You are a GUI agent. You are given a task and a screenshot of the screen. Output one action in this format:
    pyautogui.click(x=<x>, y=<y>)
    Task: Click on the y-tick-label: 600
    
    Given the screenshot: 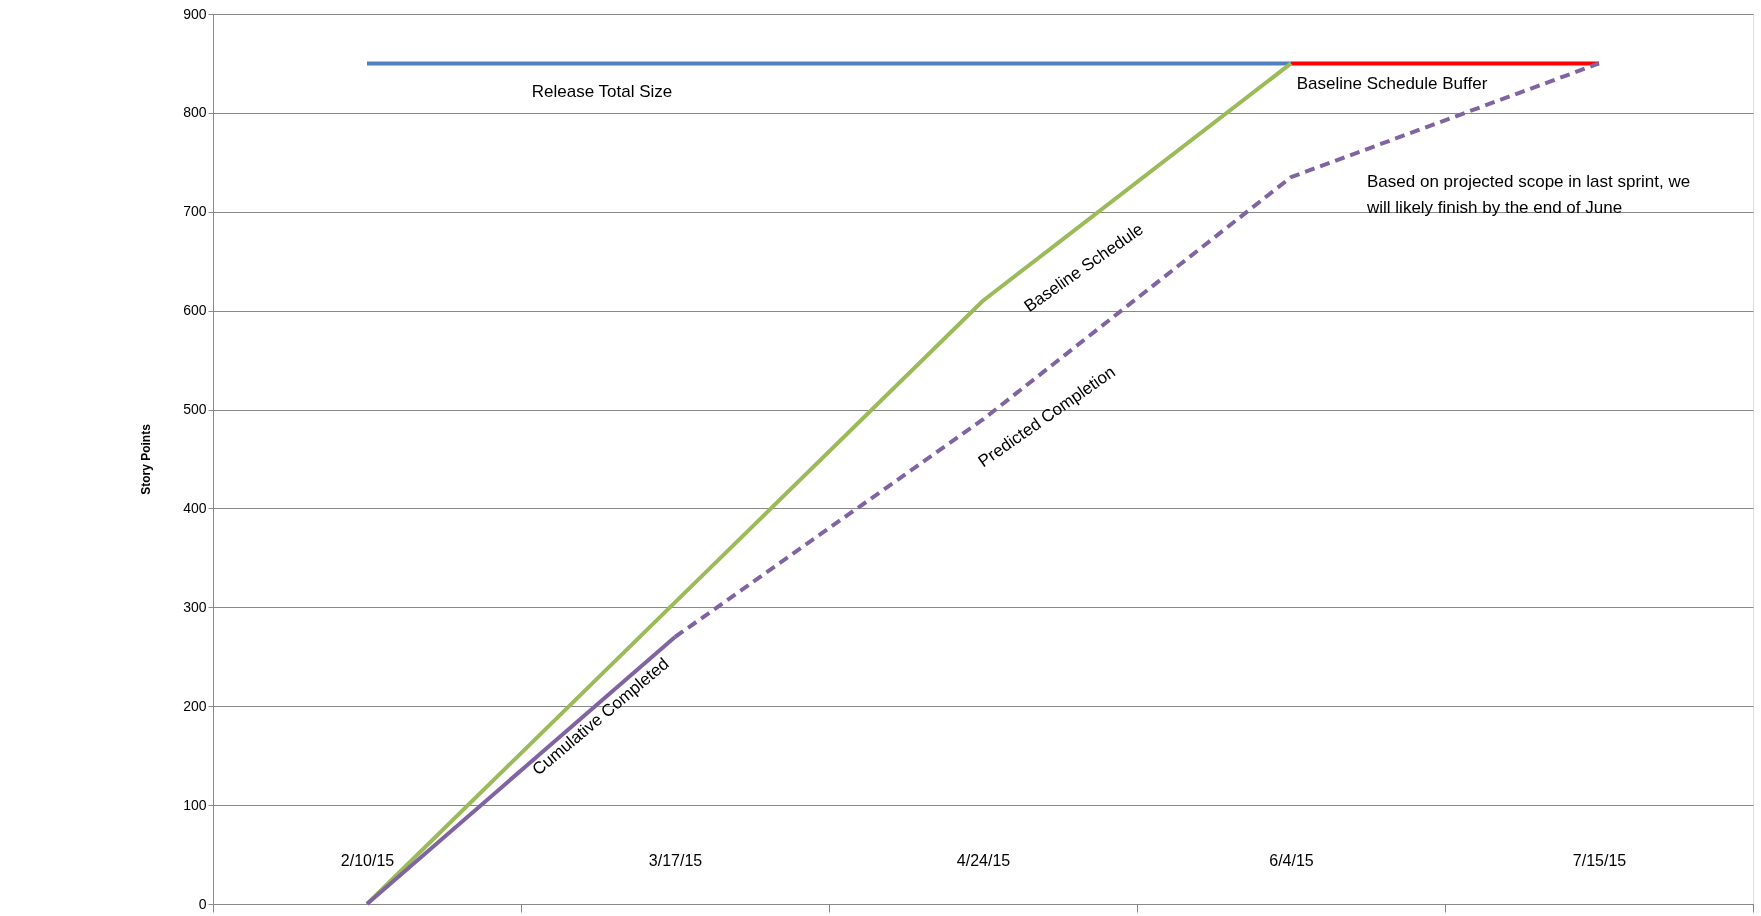 What is the action you would take?
    pyautogui.click(x=195, y=310)
    